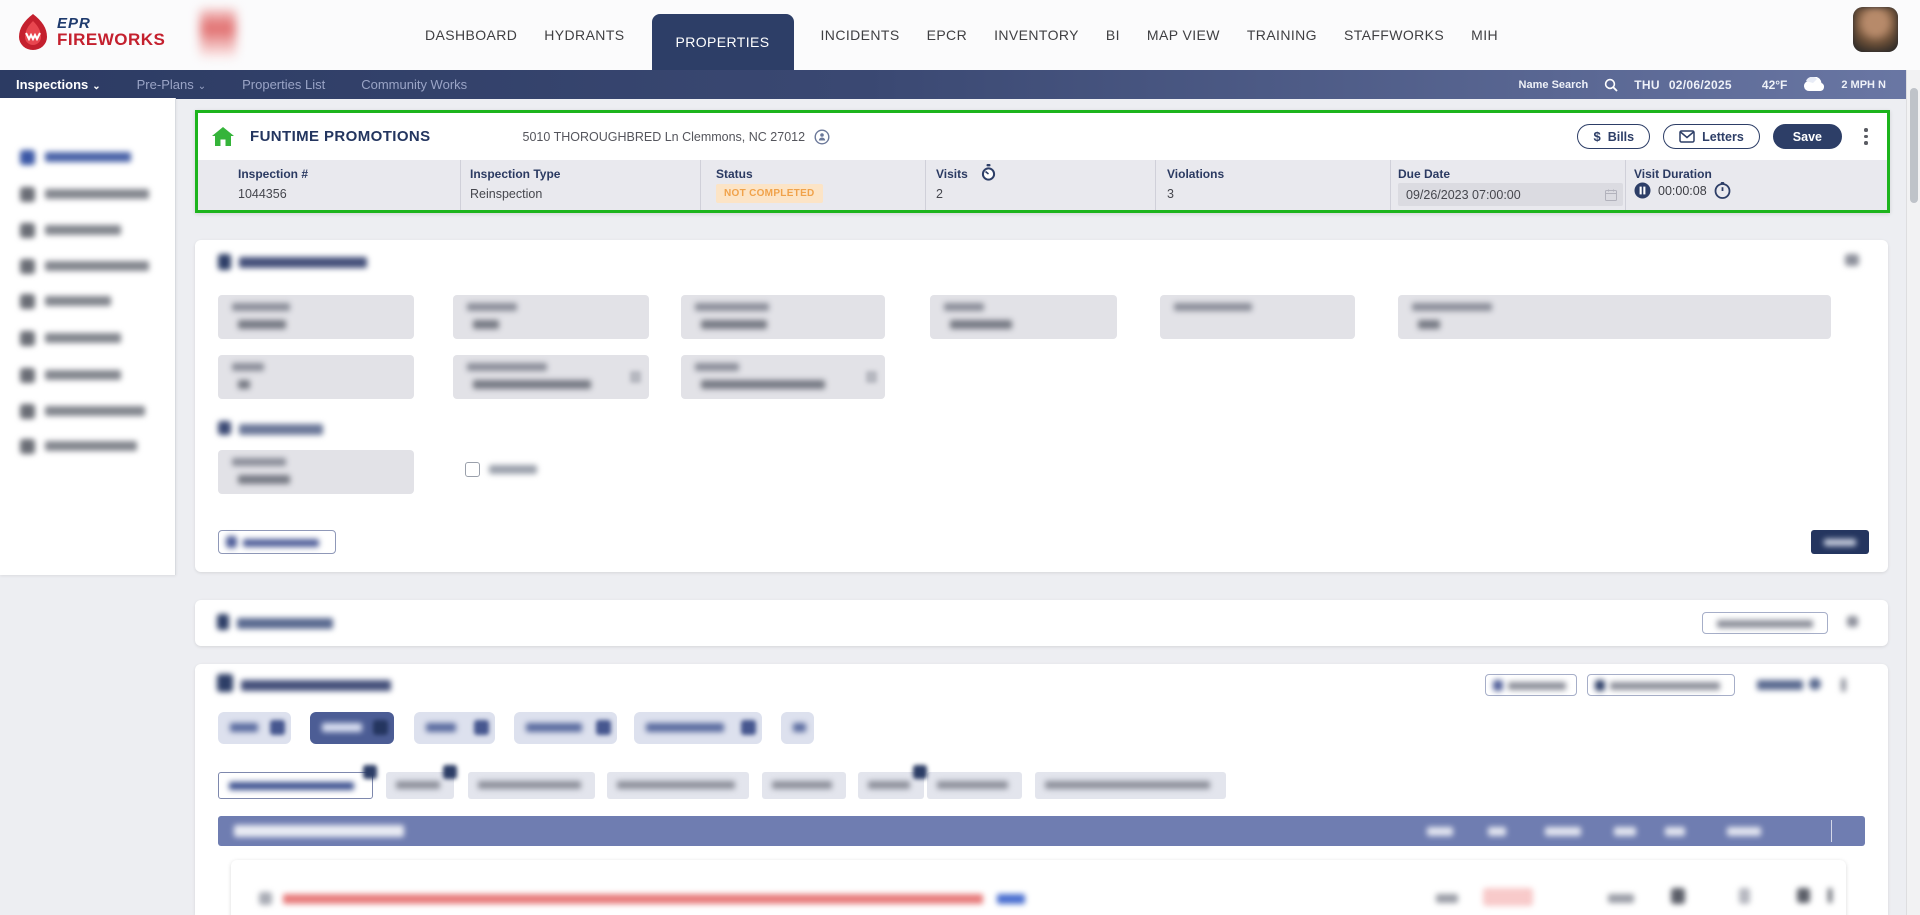 Image resolution: width=1920 pixels, height=915 pixels. What do you see at coordinates (284, 84) in the screenshot?
I see `subnav-properties-list: Properties List` at bounding box center [284, 84].